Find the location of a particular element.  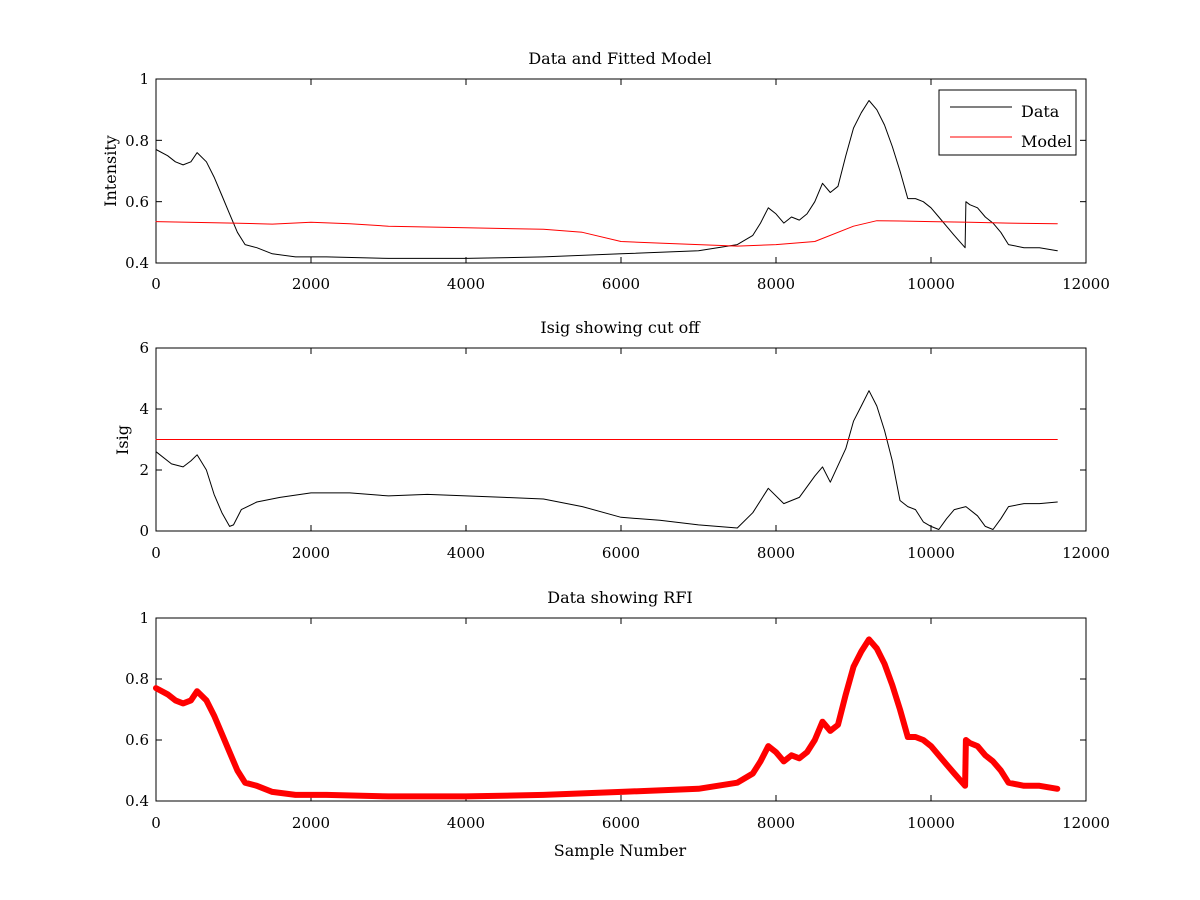

panel-2-ylabel: Isig is located at coordinates (122, 440).